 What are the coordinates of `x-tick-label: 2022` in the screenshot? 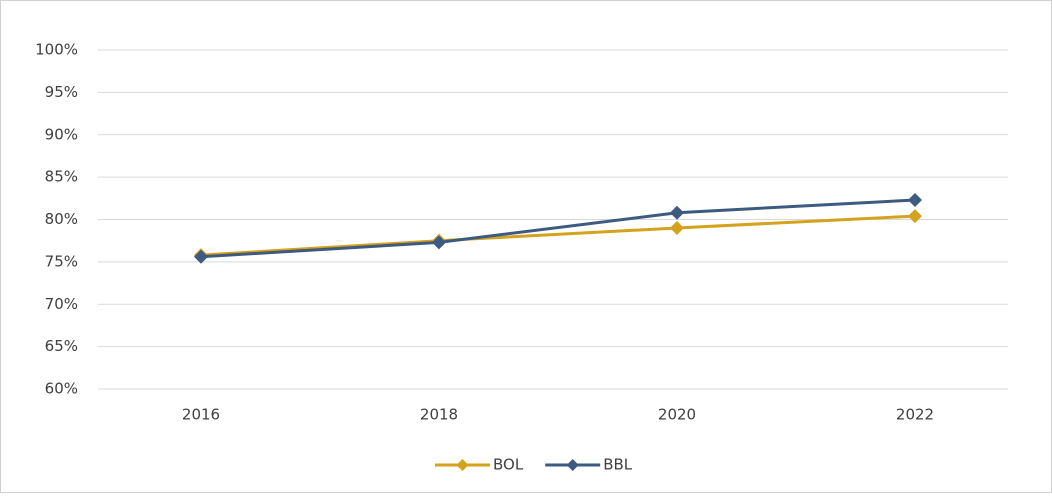 It's located at (915, 415).